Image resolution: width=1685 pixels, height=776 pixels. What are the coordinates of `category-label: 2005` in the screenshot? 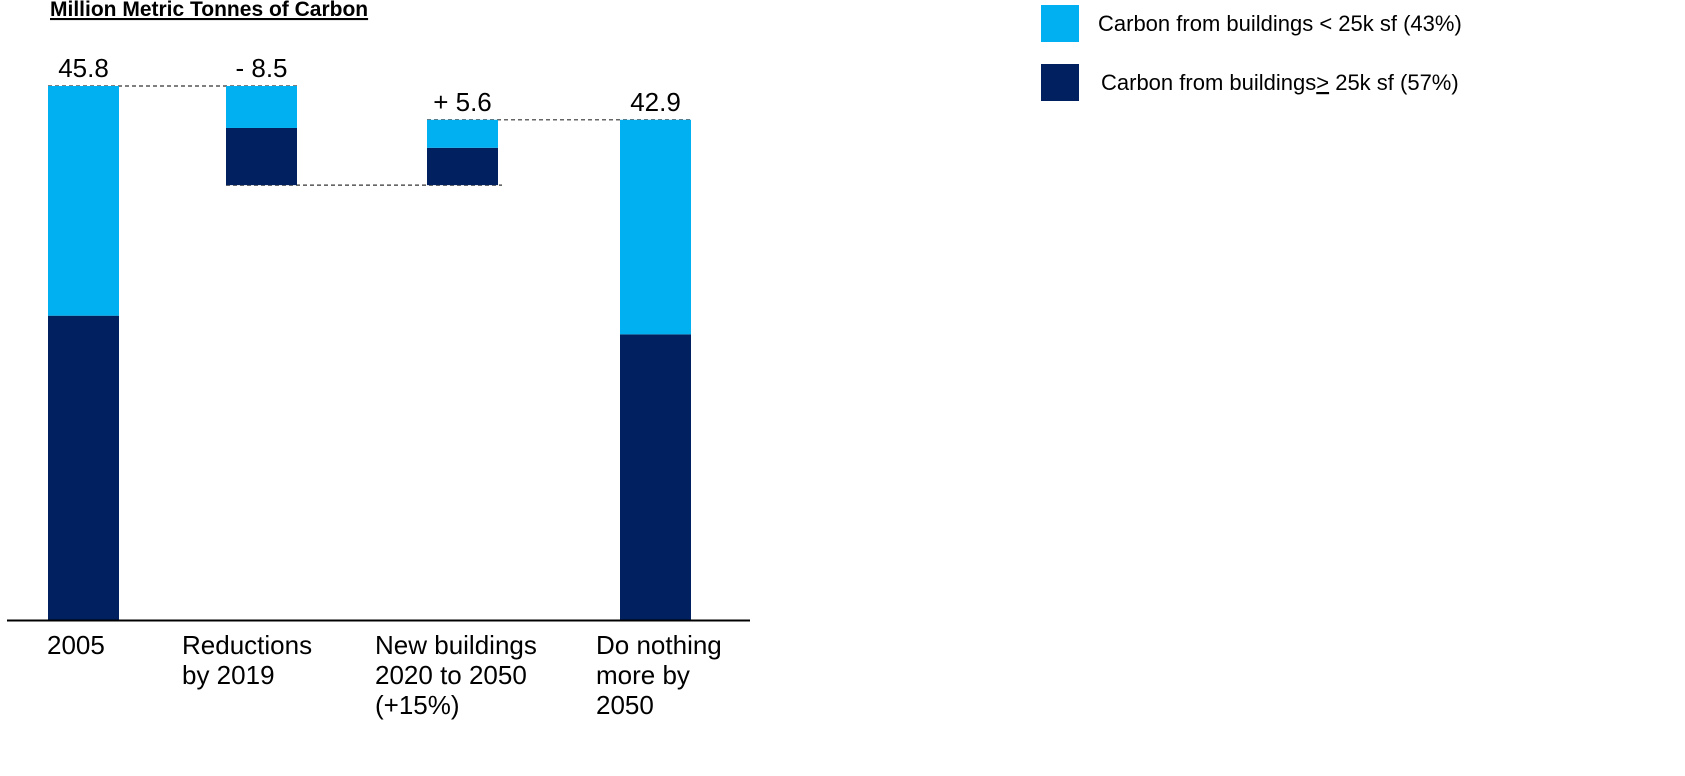 It's located at (76, 645).